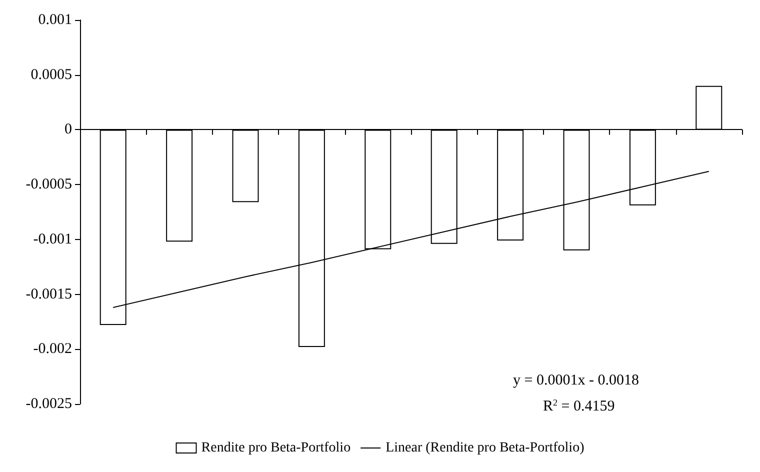  I want to click on y-tick-label: -0.0015, so click(49, 294).